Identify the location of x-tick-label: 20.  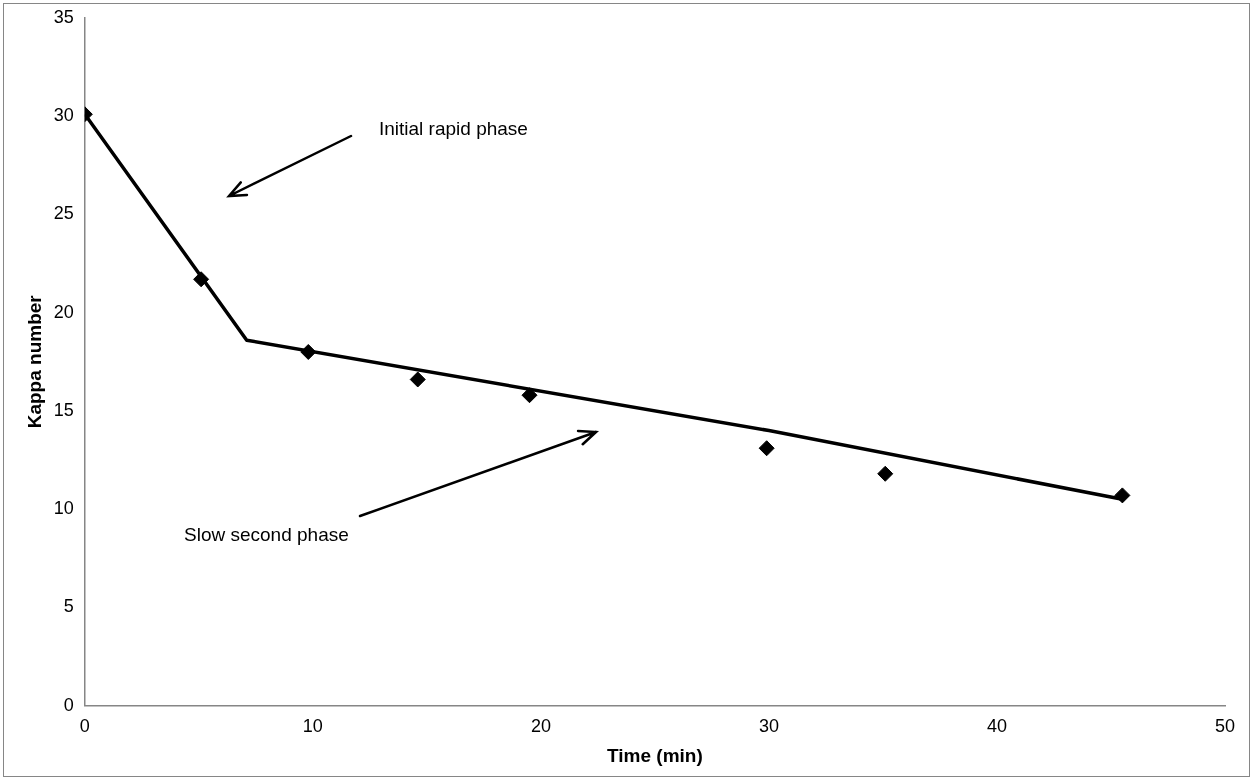
(540, 726).